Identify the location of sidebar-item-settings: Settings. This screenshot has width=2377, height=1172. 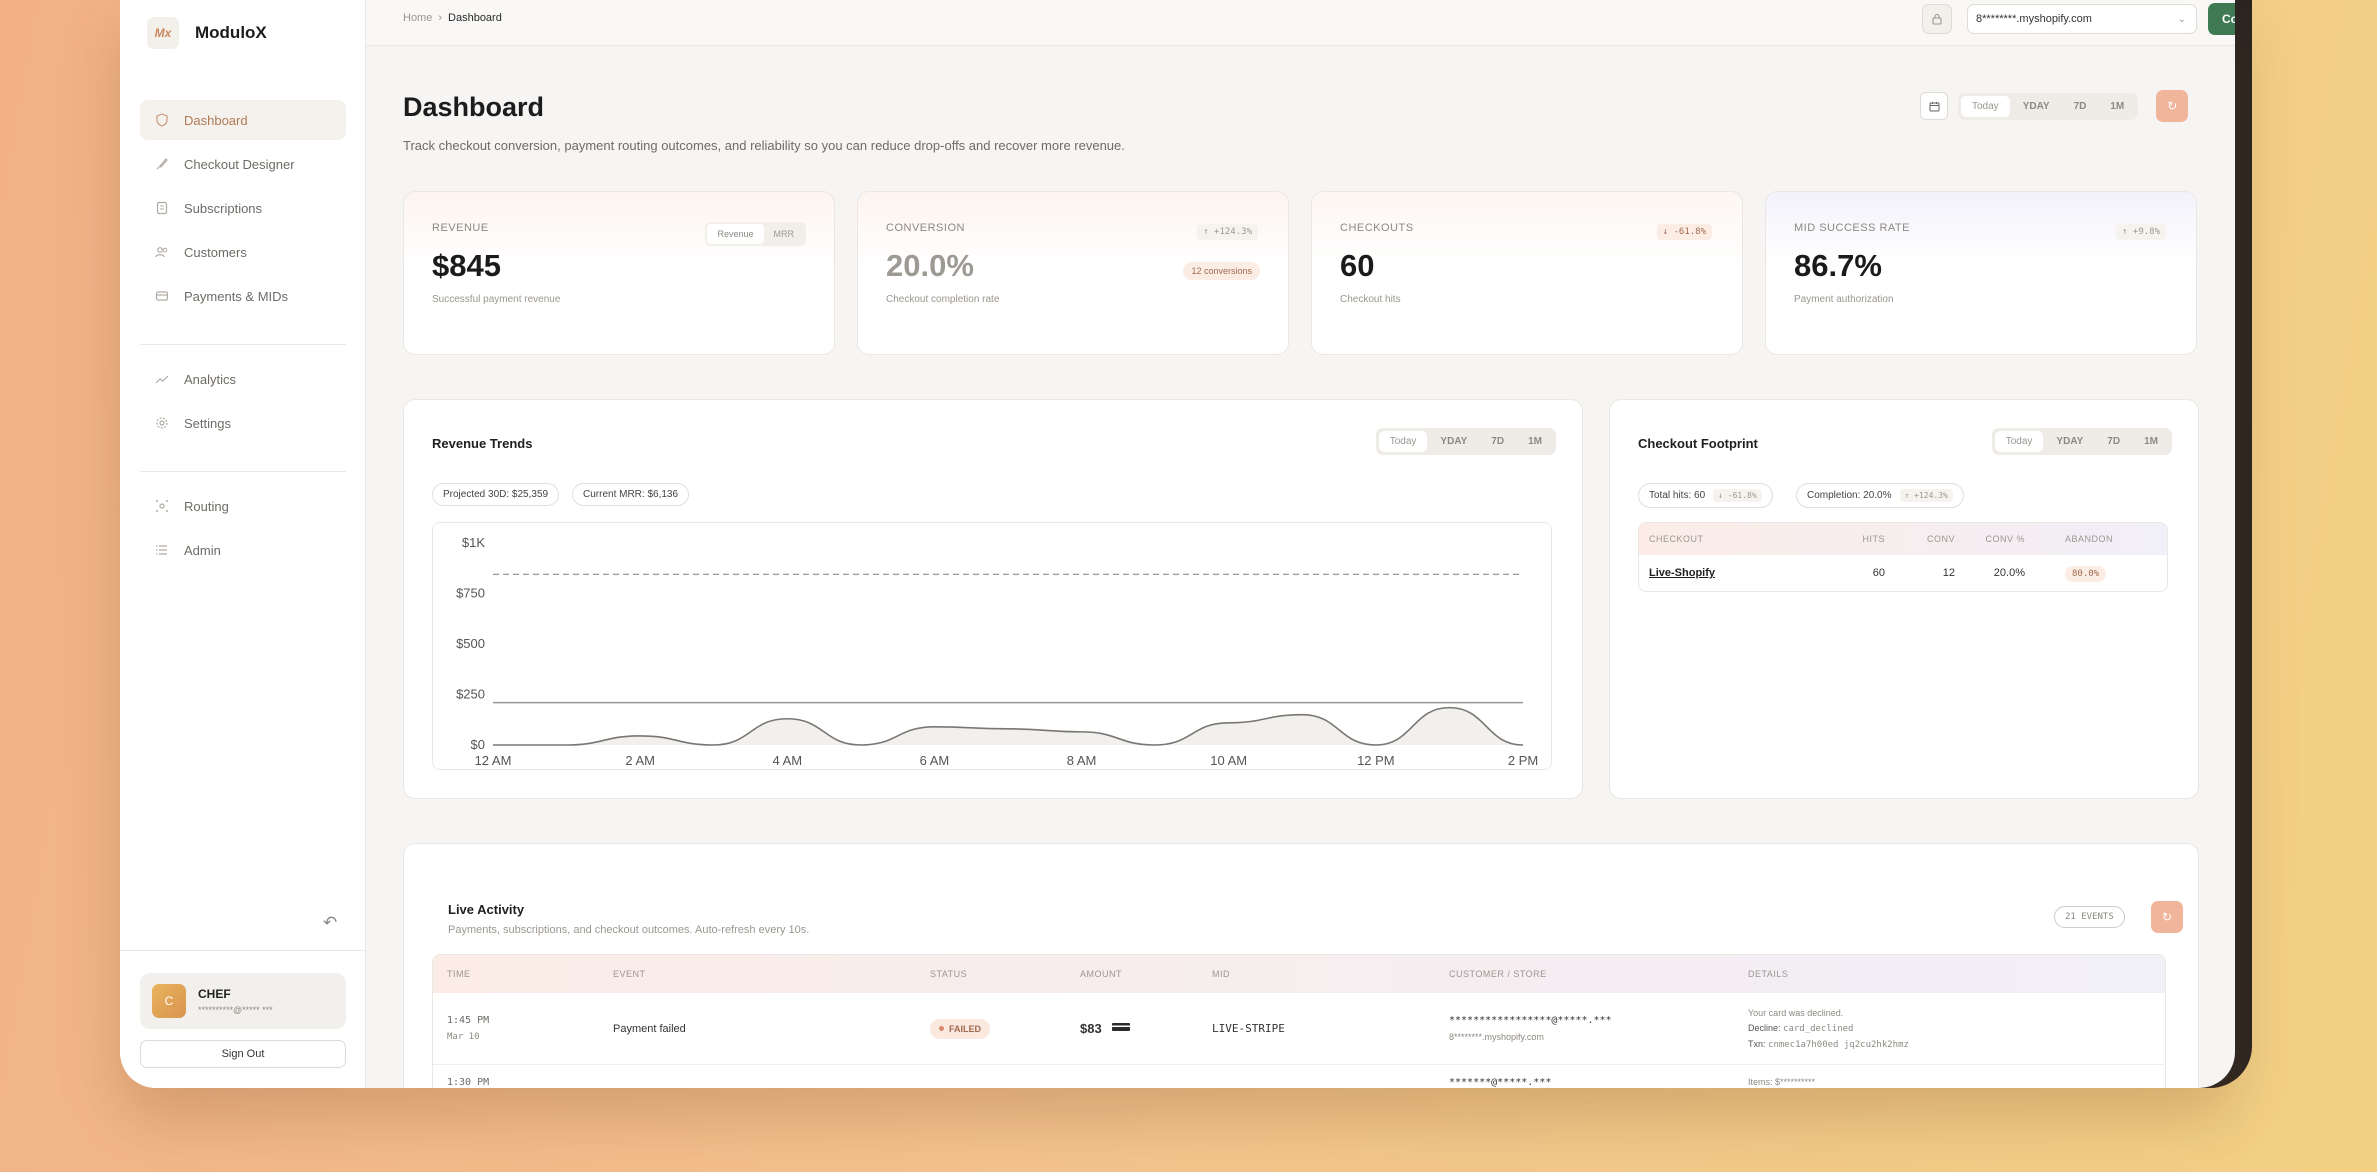
(243, 423).